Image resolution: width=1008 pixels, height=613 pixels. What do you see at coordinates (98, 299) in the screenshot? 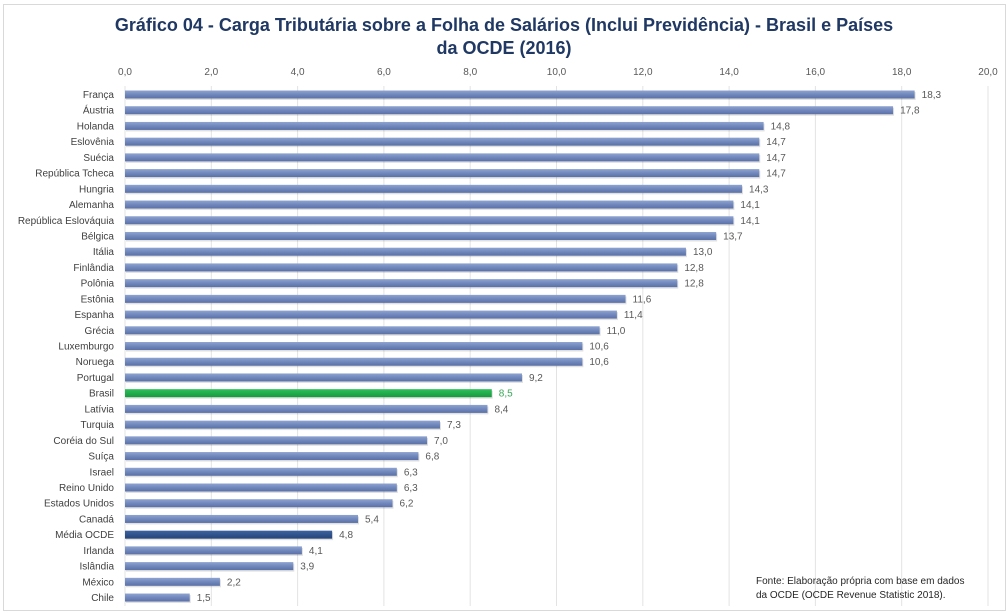
I see `category-label: Estônia` at bounding box center [98, 299].